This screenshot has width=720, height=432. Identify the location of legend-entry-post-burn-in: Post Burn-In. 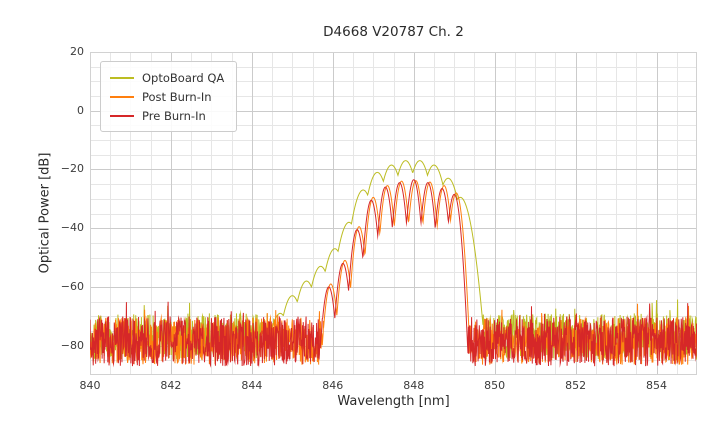
(167, 96).